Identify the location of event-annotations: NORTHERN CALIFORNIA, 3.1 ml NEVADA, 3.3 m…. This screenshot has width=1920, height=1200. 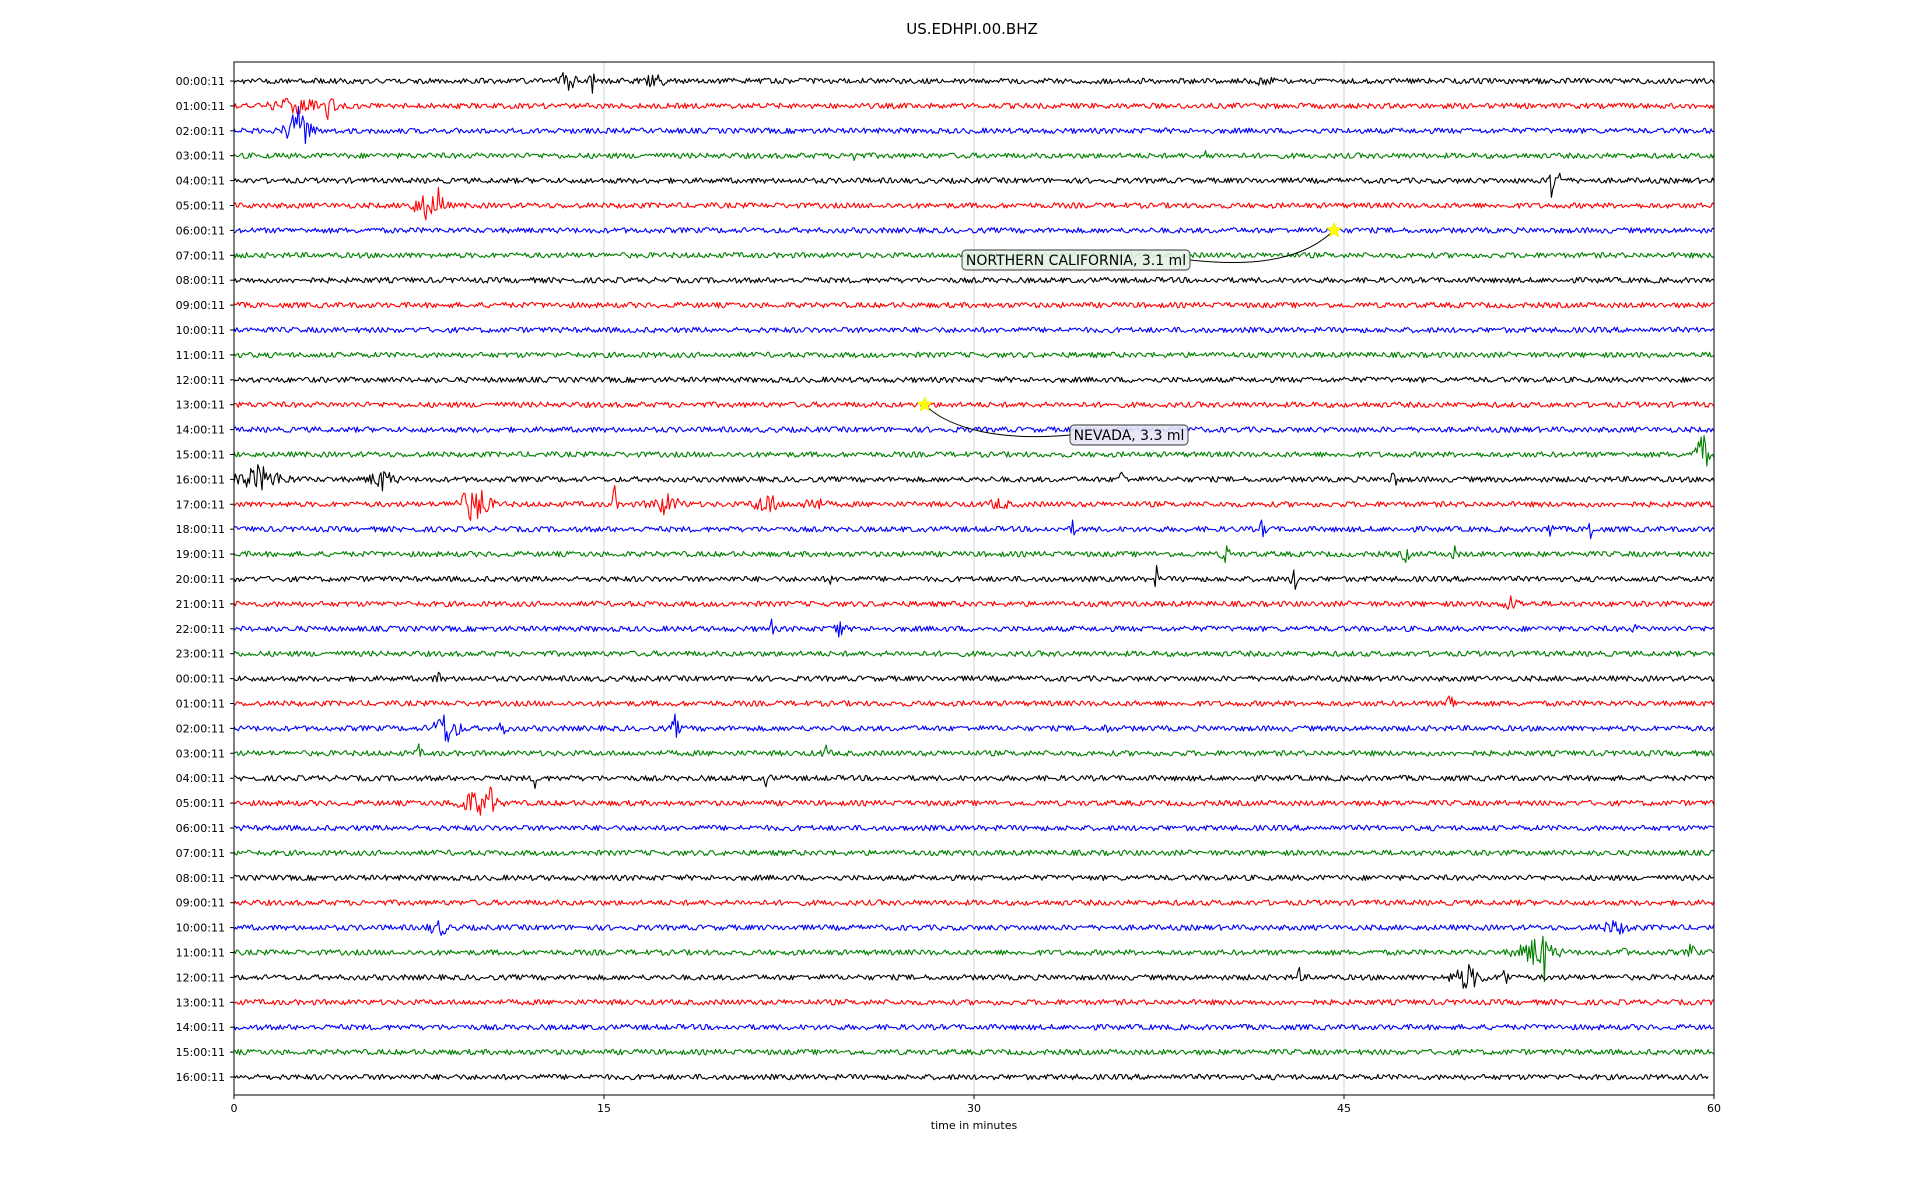
(1129, 333).